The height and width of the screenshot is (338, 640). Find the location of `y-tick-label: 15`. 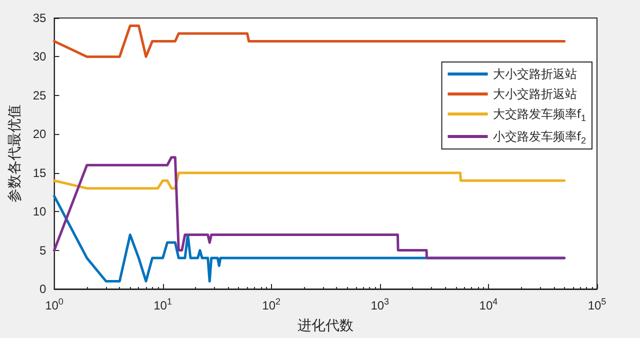

y-tick-label: 15 is located at coordinates (39, 173).